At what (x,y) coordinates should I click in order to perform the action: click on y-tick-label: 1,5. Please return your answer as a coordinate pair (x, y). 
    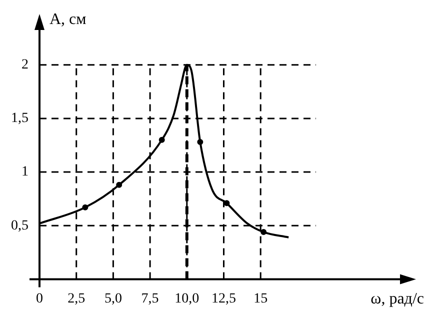
    Looking at the image, I should click on (19, 118).